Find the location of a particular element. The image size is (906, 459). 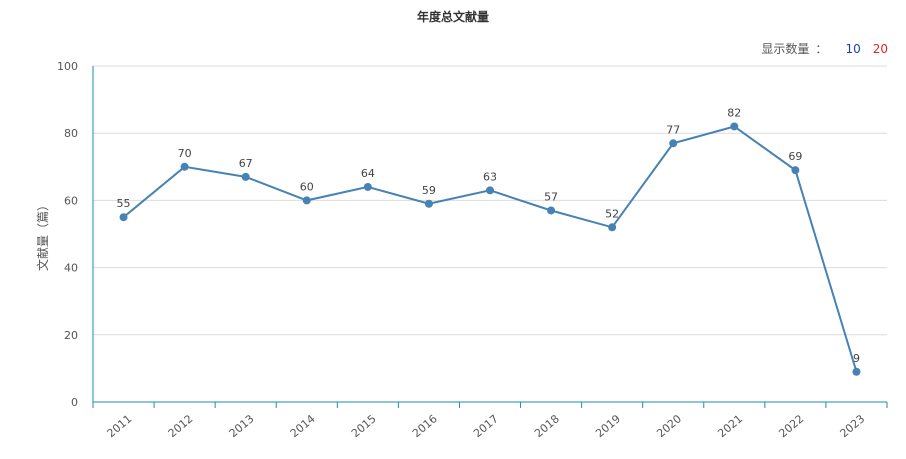

x-tick-label: 2013 is located at coordinates (242, 426).